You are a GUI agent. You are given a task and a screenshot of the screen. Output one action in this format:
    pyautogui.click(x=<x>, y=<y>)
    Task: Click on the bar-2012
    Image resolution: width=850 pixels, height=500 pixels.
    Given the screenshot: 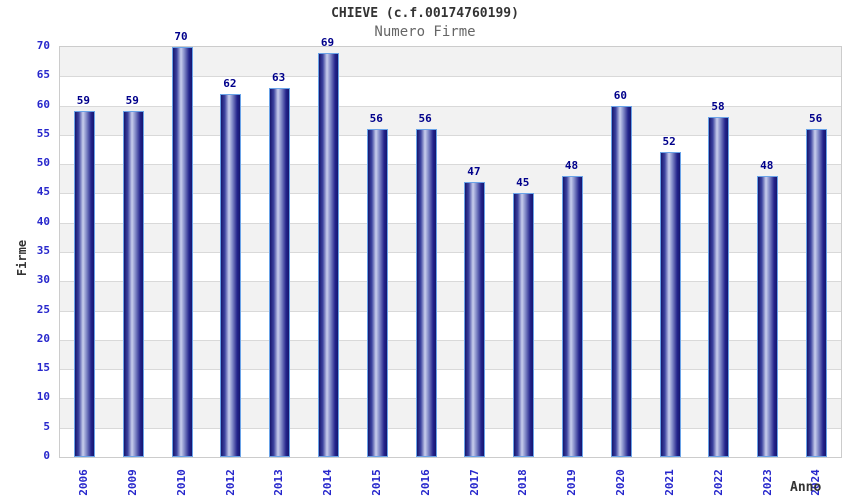 What is the action you would take?
    pyautogui.click(x=231, y=275)
    